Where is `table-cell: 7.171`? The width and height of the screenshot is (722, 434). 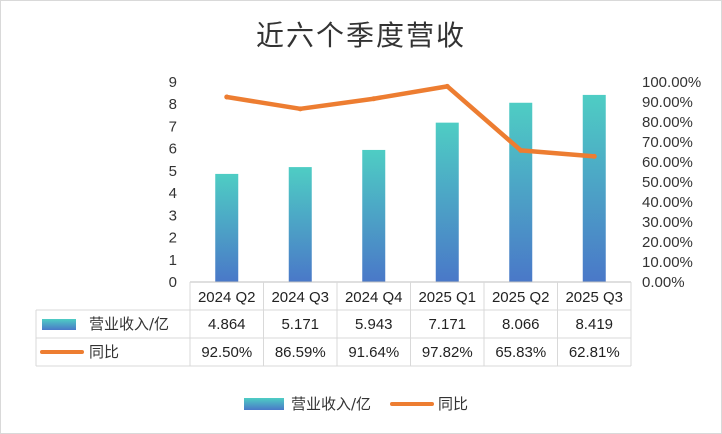 table-cell: 7.171 is located at coordinates (447, 324).